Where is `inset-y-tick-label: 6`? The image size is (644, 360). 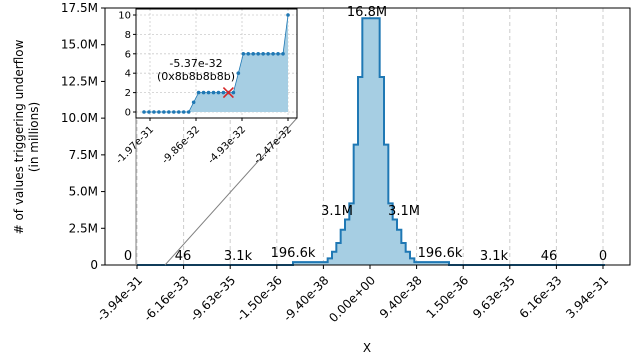 inset-y-tick-label: 6 is located at coordinates (128, 54).